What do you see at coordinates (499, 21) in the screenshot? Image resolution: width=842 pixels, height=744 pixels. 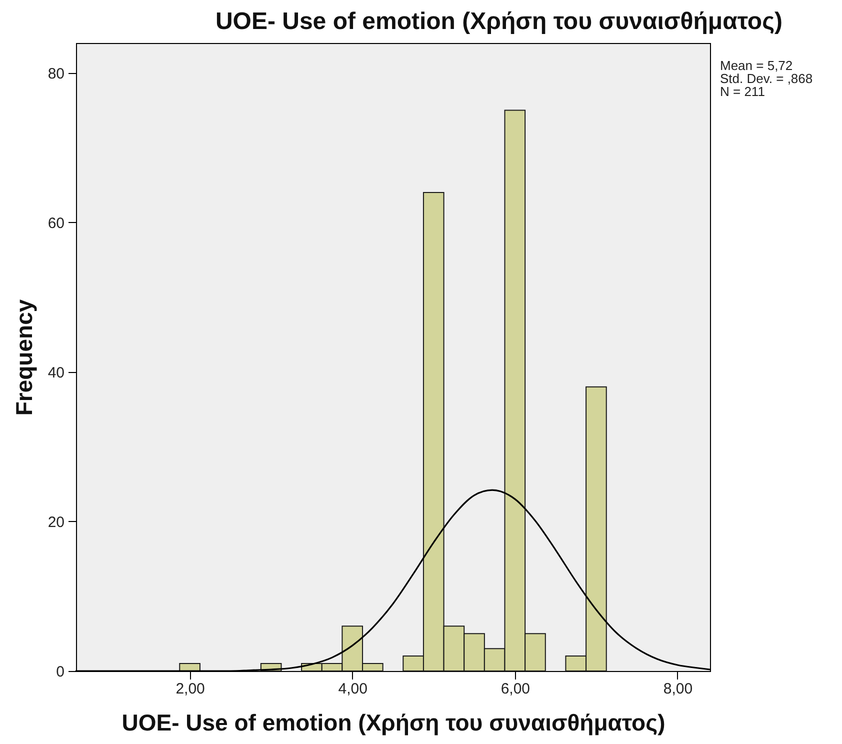 I see `chart-title: UOE- Use of emotion (Χρήση του συναισθήματος)` at bounding box center [499, 21].